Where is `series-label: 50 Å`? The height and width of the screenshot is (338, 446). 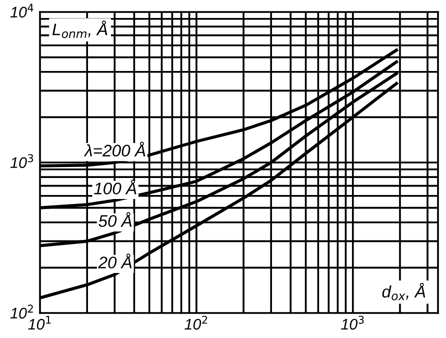 series-label: 50 Å is located at coordinates (115, 219).